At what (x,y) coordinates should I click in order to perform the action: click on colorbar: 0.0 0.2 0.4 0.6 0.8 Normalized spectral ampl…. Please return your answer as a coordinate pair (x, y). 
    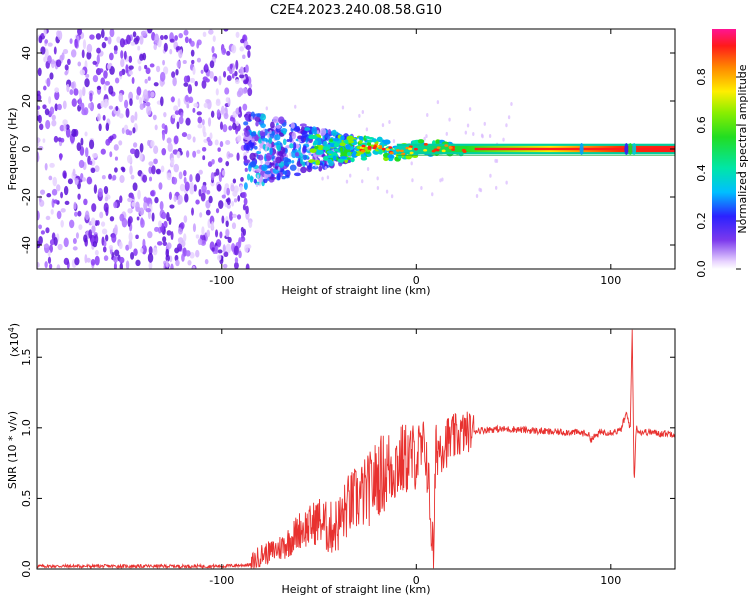
    Looking at the image, I should click on (722, 153).